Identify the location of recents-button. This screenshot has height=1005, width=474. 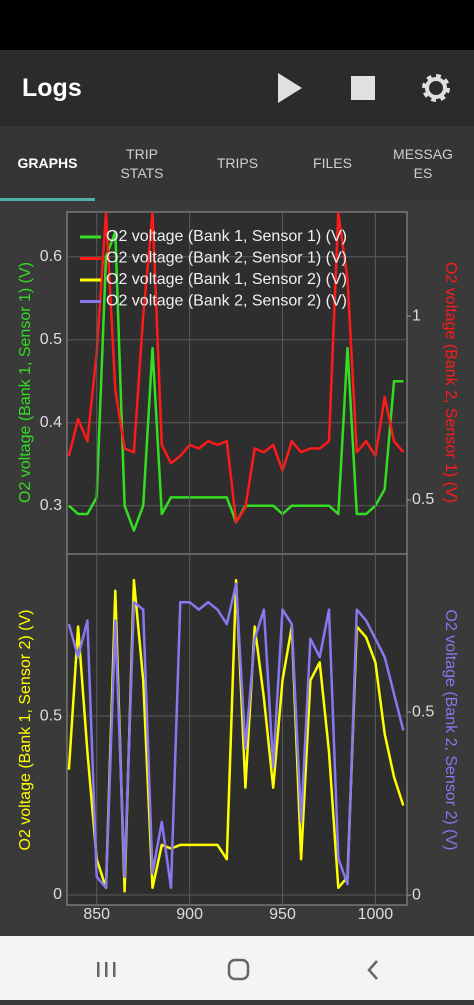
(106, 969).